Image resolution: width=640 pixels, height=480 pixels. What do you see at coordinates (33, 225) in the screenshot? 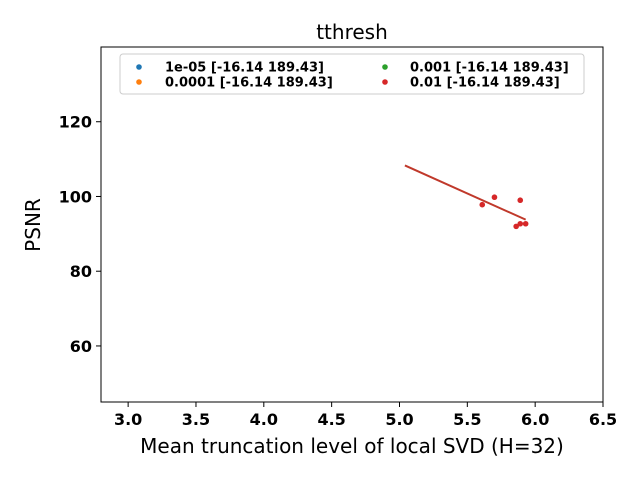
I see `y-axis-label: PSNR` at bounding box center [33, 225].